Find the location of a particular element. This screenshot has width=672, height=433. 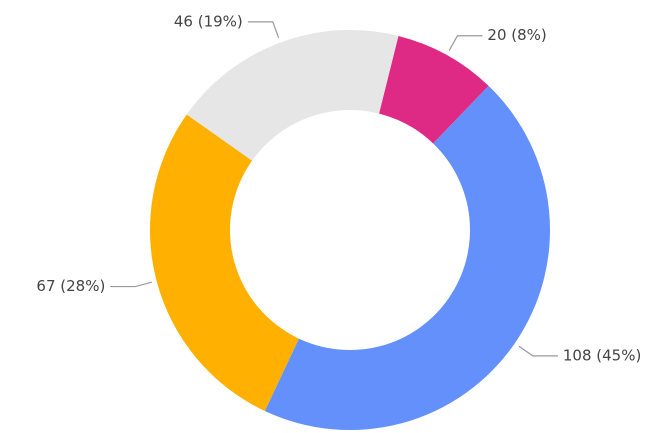

data-label: 67 (28%) is located at coordinates (70, 286).